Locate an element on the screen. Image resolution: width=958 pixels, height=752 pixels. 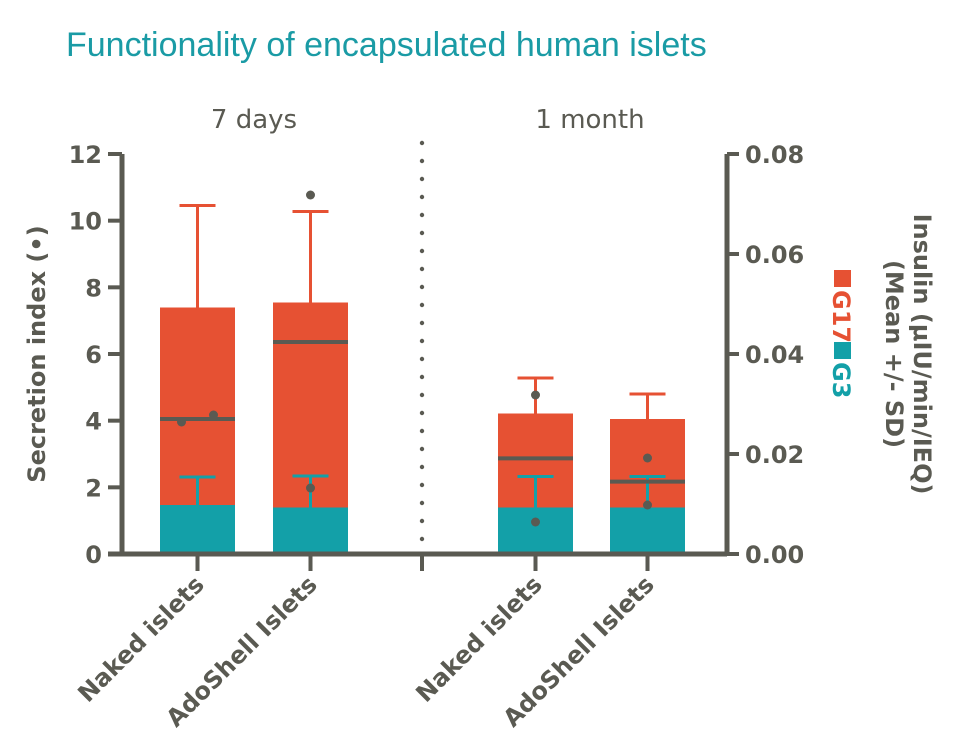
left-axis-tick-label: 8 is located at coordinates (93, 288).